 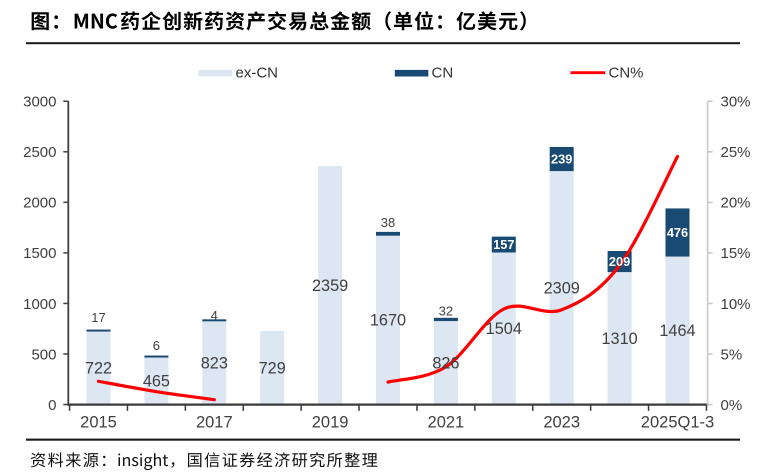 What do you see at coordinates (39, 203) in the screenshot?
I see `svg-text: 2000` at bounding box center [39, 203].